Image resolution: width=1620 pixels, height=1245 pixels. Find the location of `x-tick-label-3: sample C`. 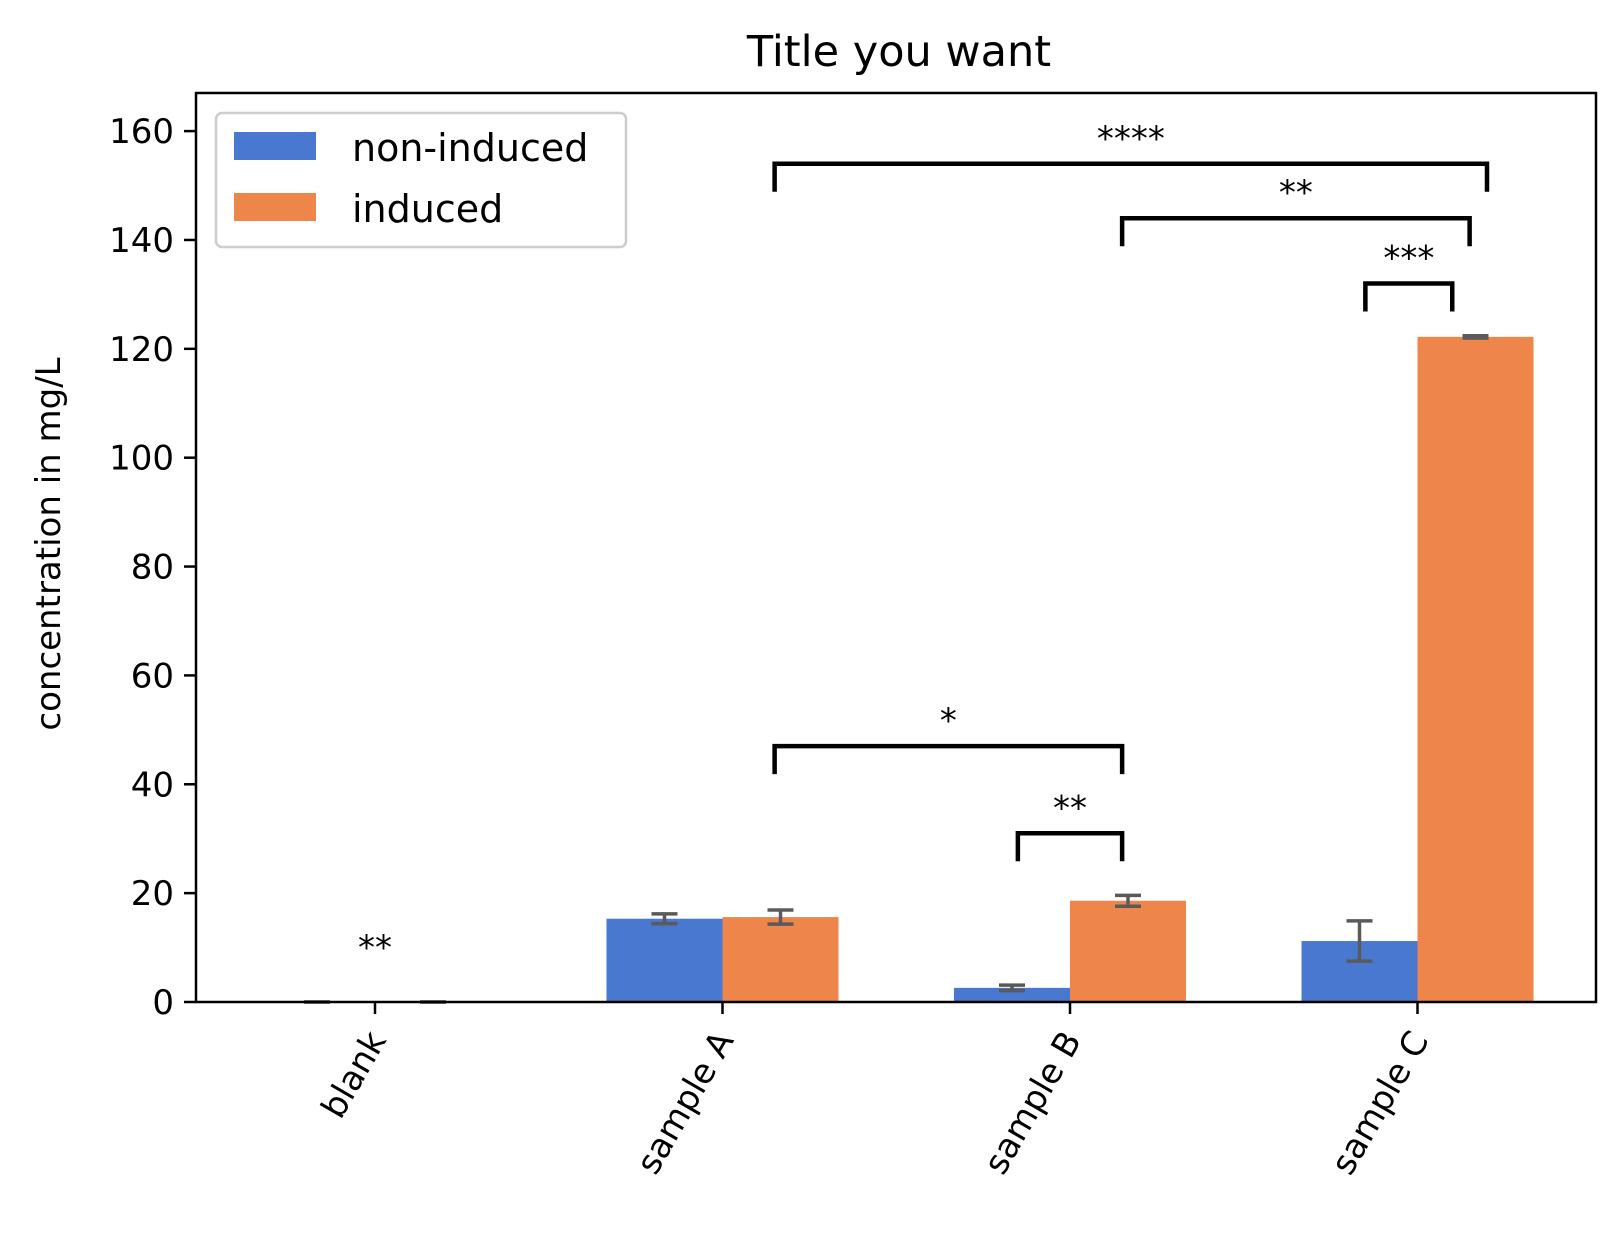

x-tick-label-3: sample C is located at coordinates (1381, 1103).